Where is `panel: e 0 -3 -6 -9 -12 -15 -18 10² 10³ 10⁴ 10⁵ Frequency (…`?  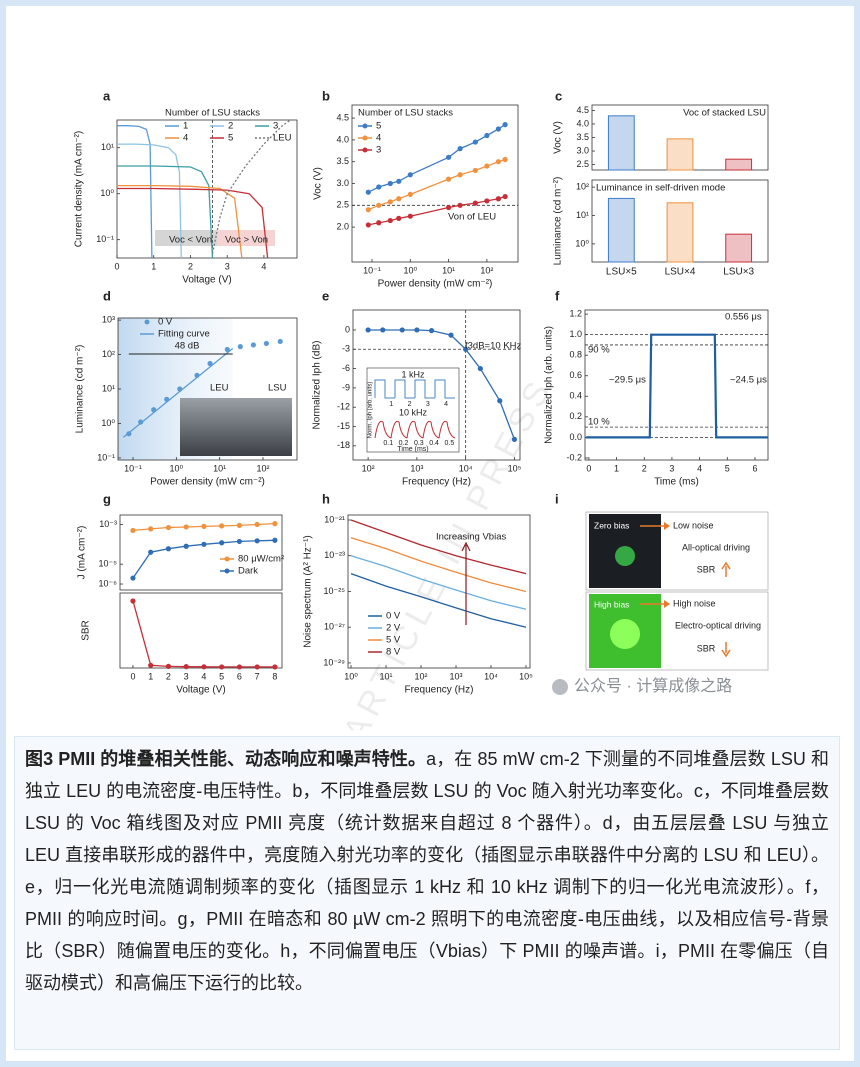
panel: e 0 -3 -6 -9 -12 -15 -18 10² 10³ 10⁴ 10⁵ Frequency (… is located at coordinates (417, 387).